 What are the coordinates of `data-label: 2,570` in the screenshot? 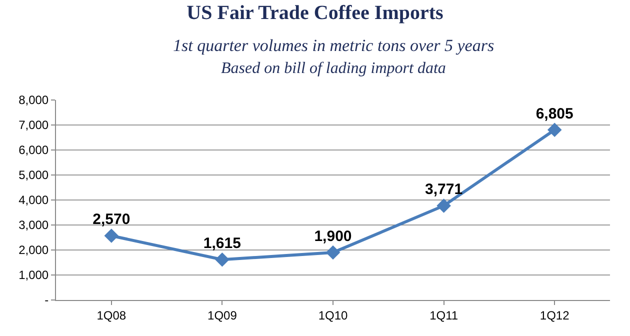 It's located at (111, 219).